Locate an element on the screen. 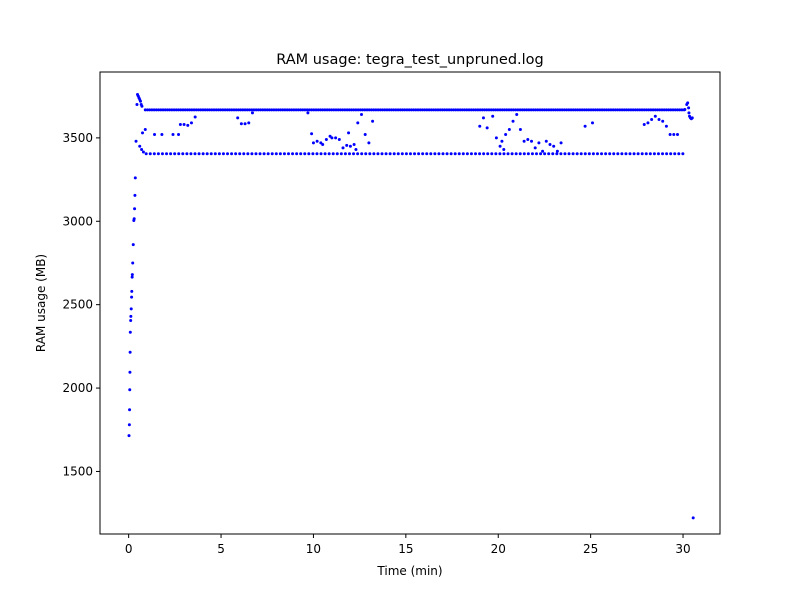 The width and height of the screenshot is (800, 600). y-axis-ticks: 1500 2000 2500 3000 3500 is located at coordinates (81, 304).